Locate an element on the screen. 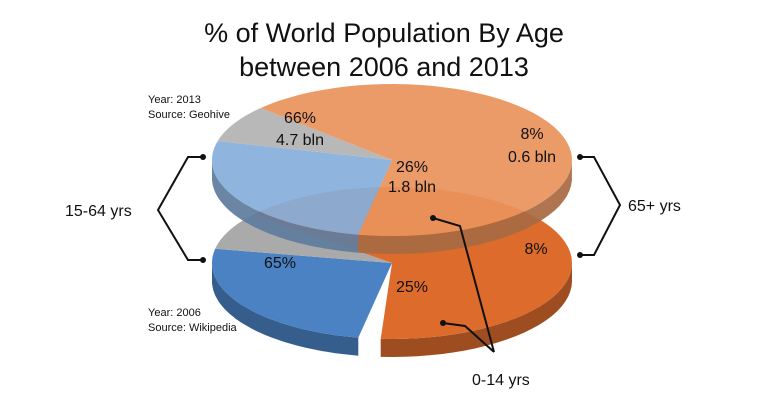  label-2006-65-pct: 8% is located at coordinates (535, 249).